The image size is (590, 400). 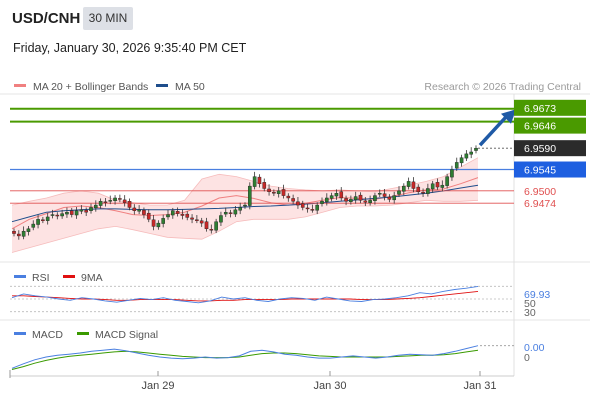 I want to click on timeframe-badge: 30 MIN, so click(x=108, y=18).